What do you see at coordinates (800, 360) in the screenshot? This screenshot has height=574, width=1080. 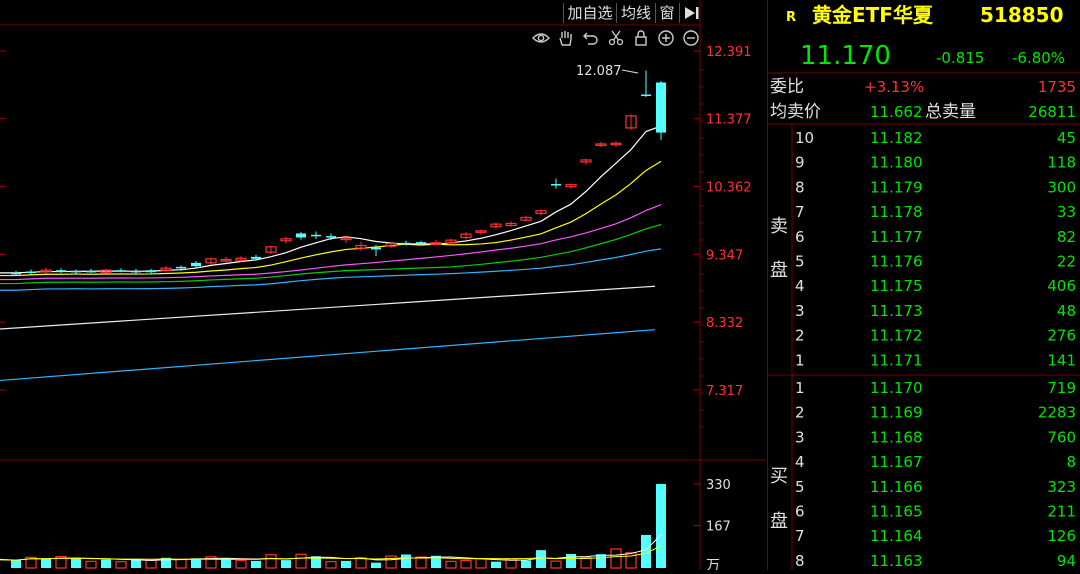 I see `sell-level-number: 1` at bounding box center [800, 360].